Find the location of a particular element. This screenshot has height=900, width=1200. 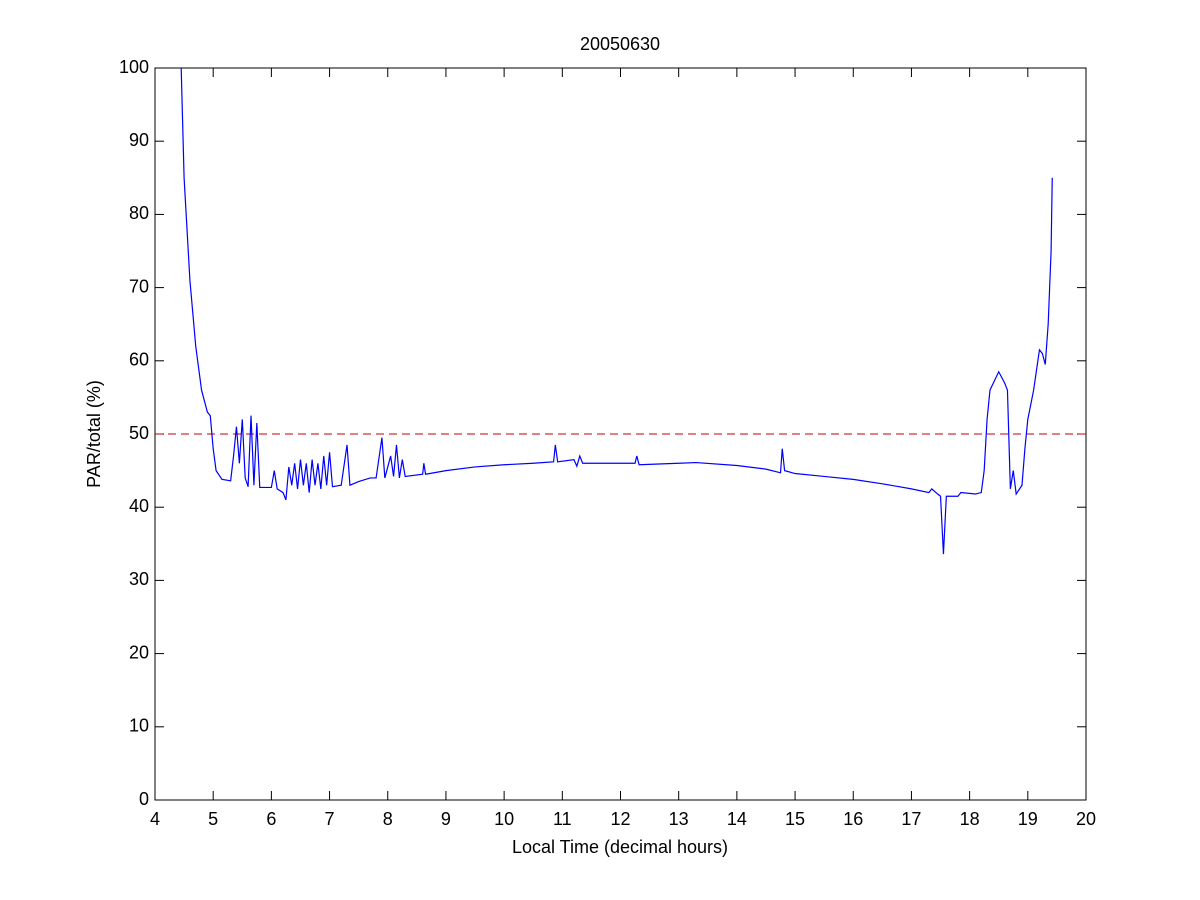

y-tick-label: 90 is located at coordinates (139, 140).